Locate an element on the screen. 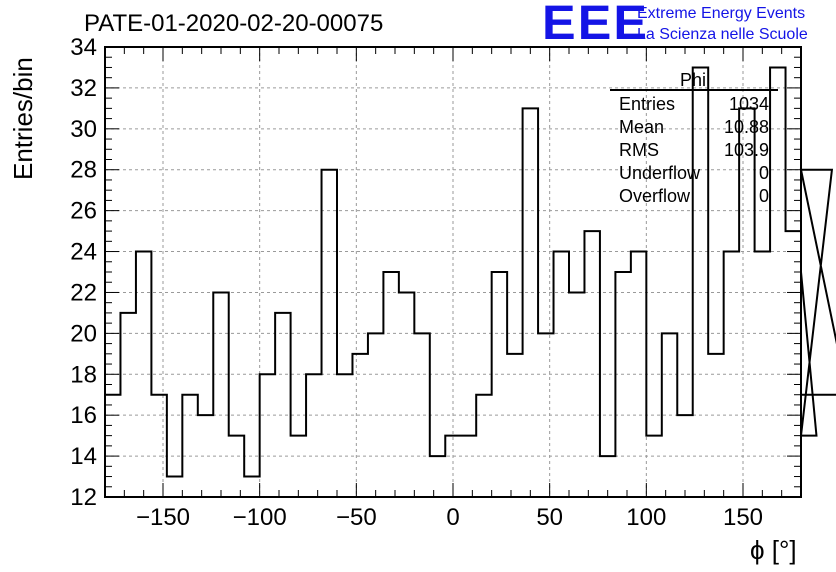  y-tick-label: 22 is located at coordinates (83, 292).